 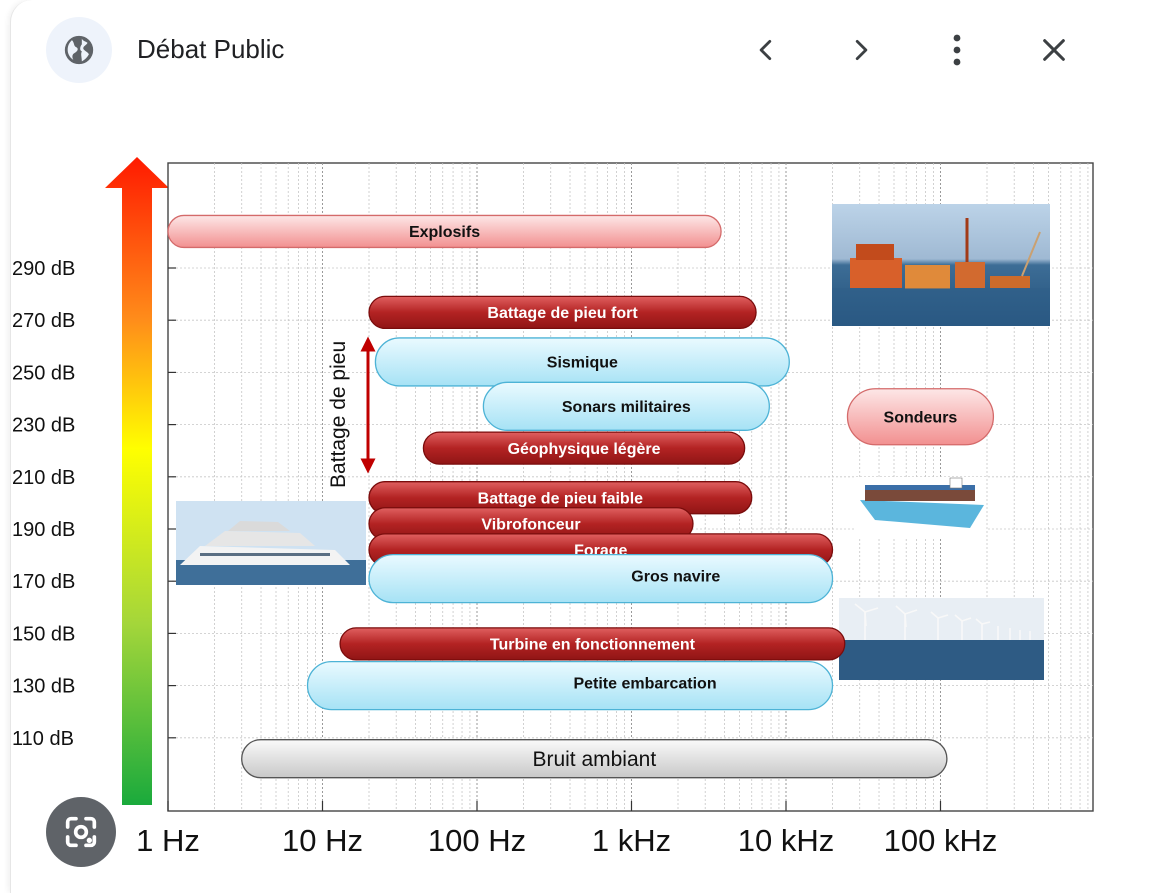 I want to click on lens-search-button, so click(x=81, y=832).